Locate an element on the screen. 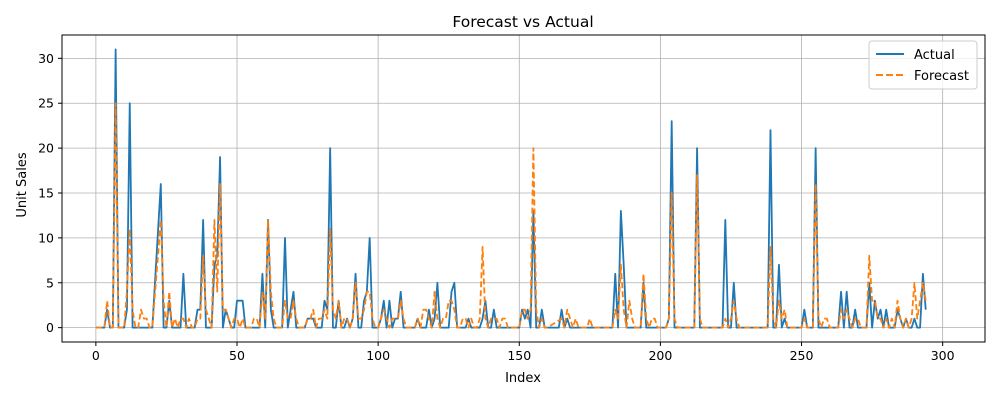 The image size is (1000, 400). y-axis-label: Unit Sales is located at coordinates (22, 184).